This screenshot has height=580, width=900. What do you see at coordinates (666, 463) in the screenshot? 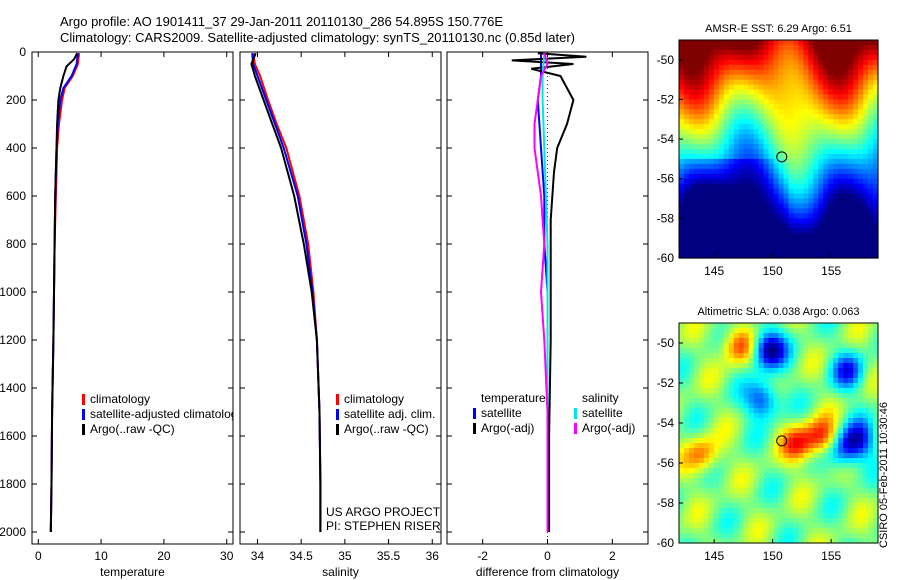
I see `y-tick-label: -56` at bounding box center [666, 463].